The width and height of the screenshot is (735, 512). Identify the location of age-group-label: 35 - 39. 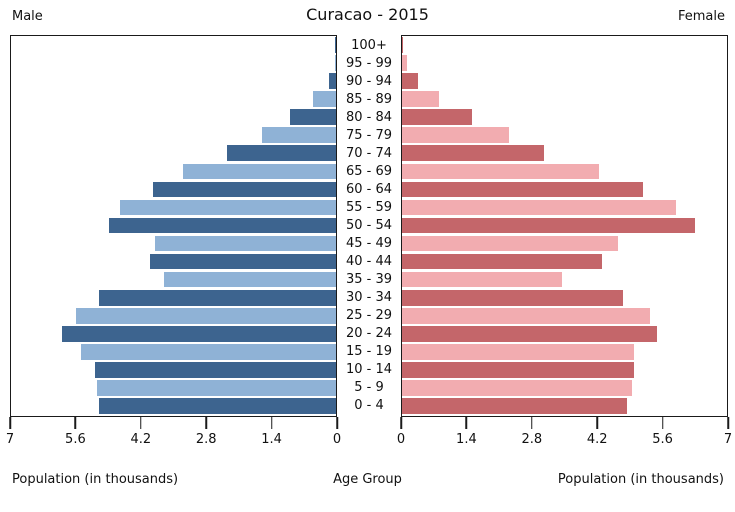
(369, 280).